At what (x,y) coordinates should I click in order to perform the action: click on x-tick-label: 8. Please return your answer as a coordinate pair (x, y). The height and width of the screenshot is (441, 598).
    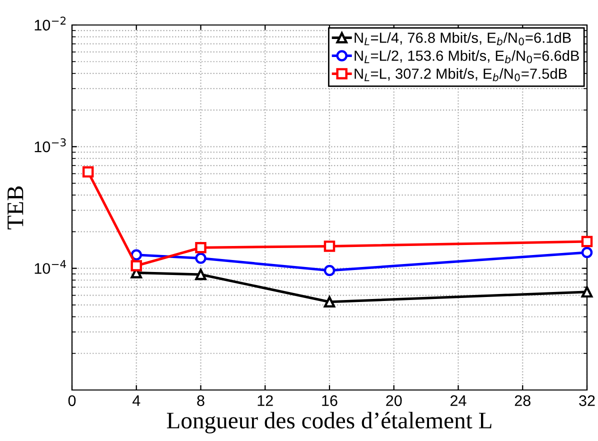
    Looking at the image, I should click on (200, 400).